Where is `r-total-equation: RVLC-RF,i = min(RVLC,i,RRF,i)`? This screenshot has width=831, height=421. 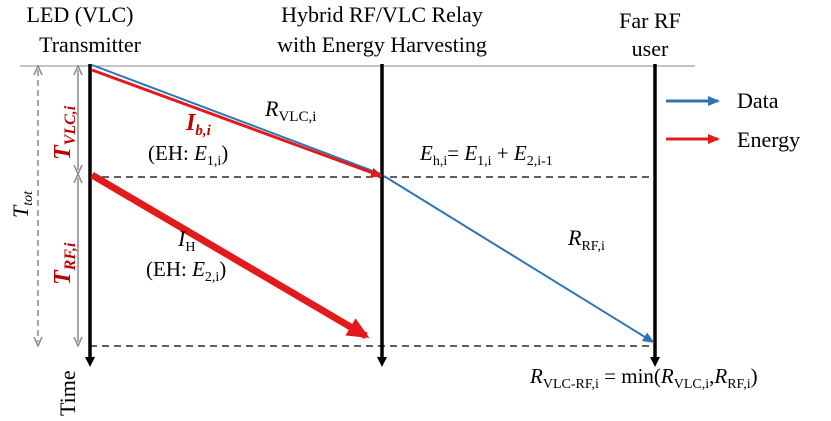
r-total-equation: RVLC-RF,i = min(RVLC,i,RRF,i) is located at coordinates (643, 378).